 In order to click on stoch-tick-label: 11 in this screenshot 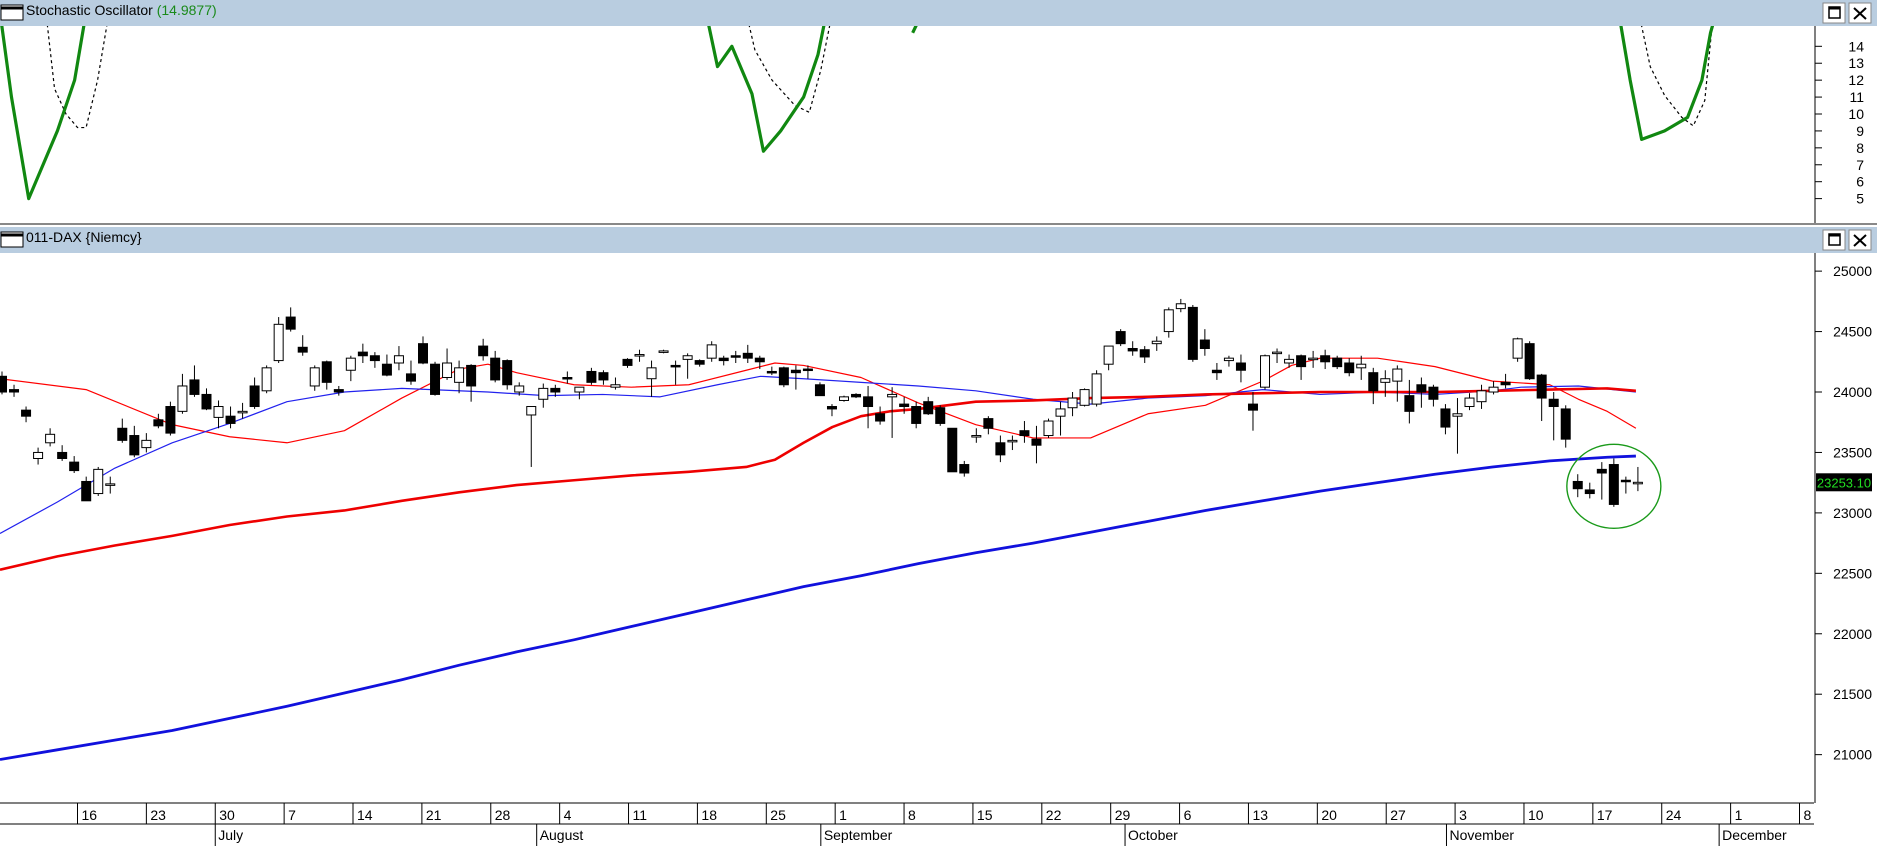, I will do `click(1856, 97)`.